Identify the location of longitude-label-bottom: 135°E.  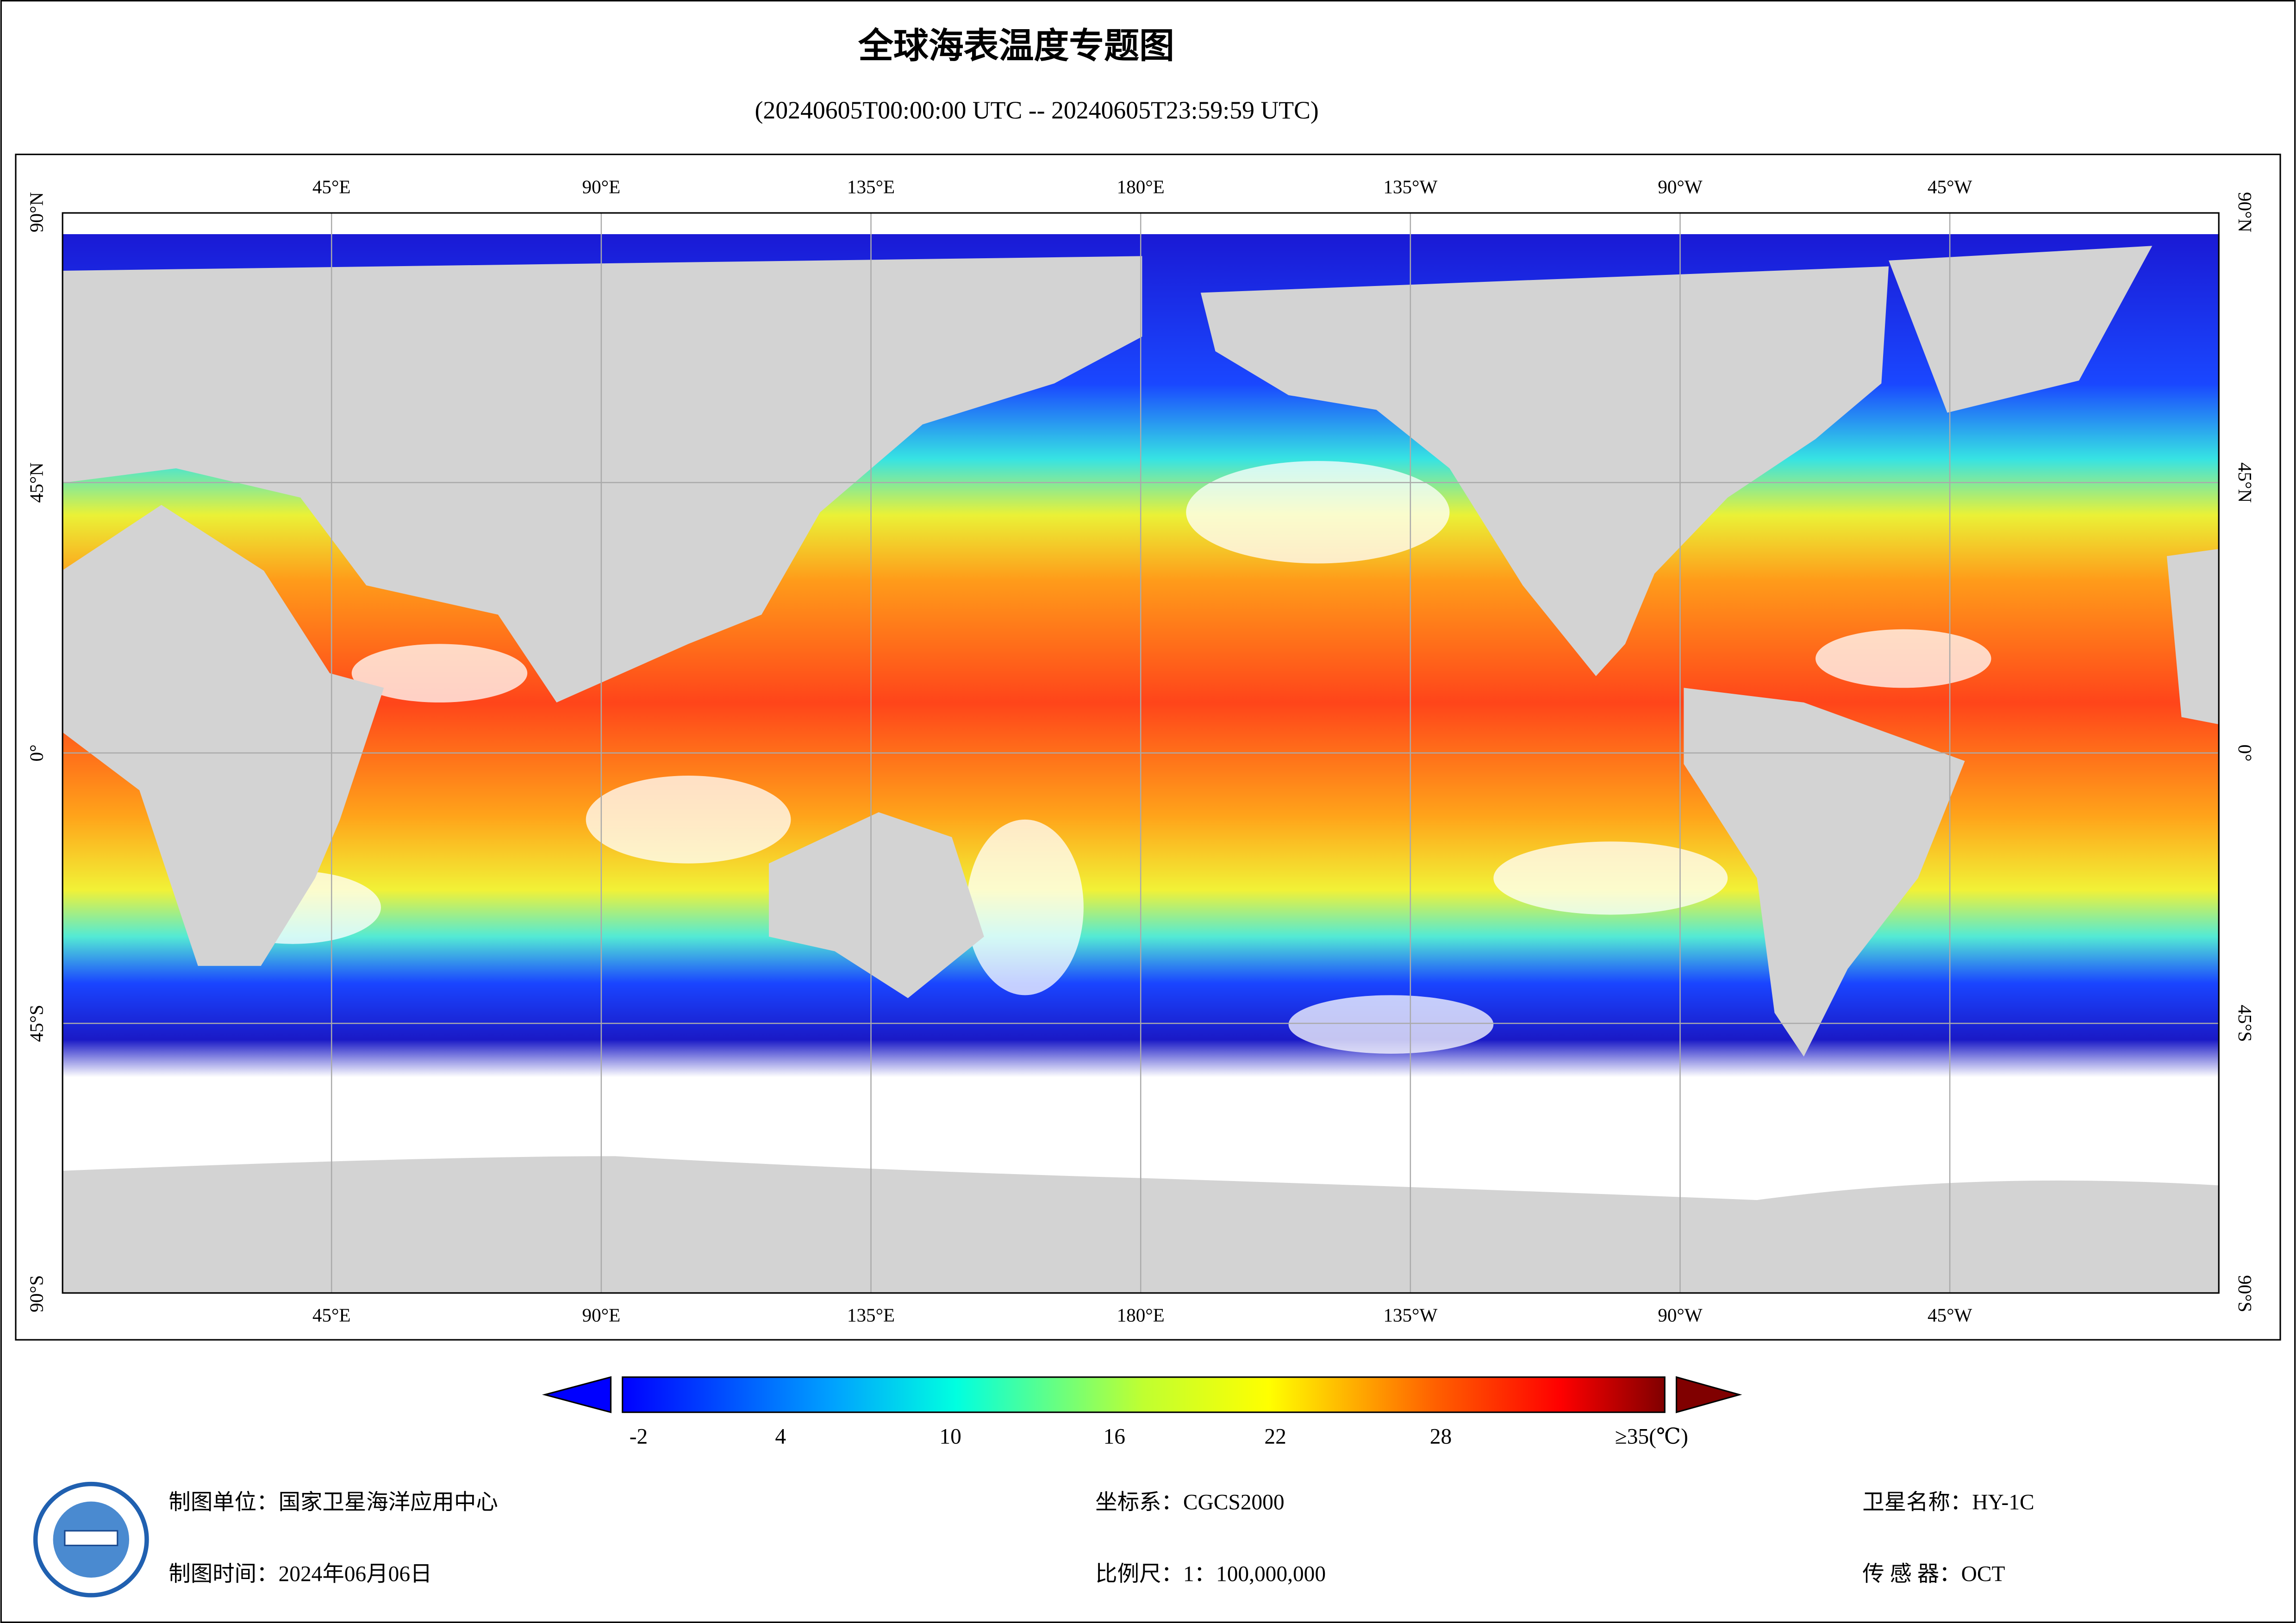
(871, 1315).